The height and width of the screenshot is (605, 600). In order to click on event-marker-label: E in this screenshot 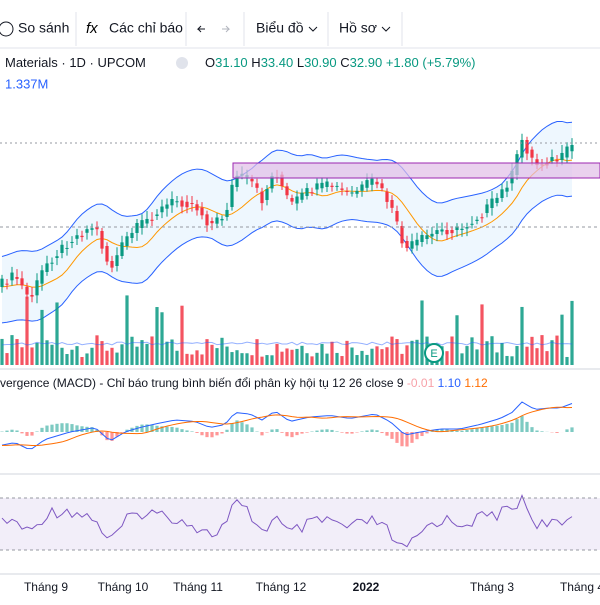, I will do `click(433, 354)`.